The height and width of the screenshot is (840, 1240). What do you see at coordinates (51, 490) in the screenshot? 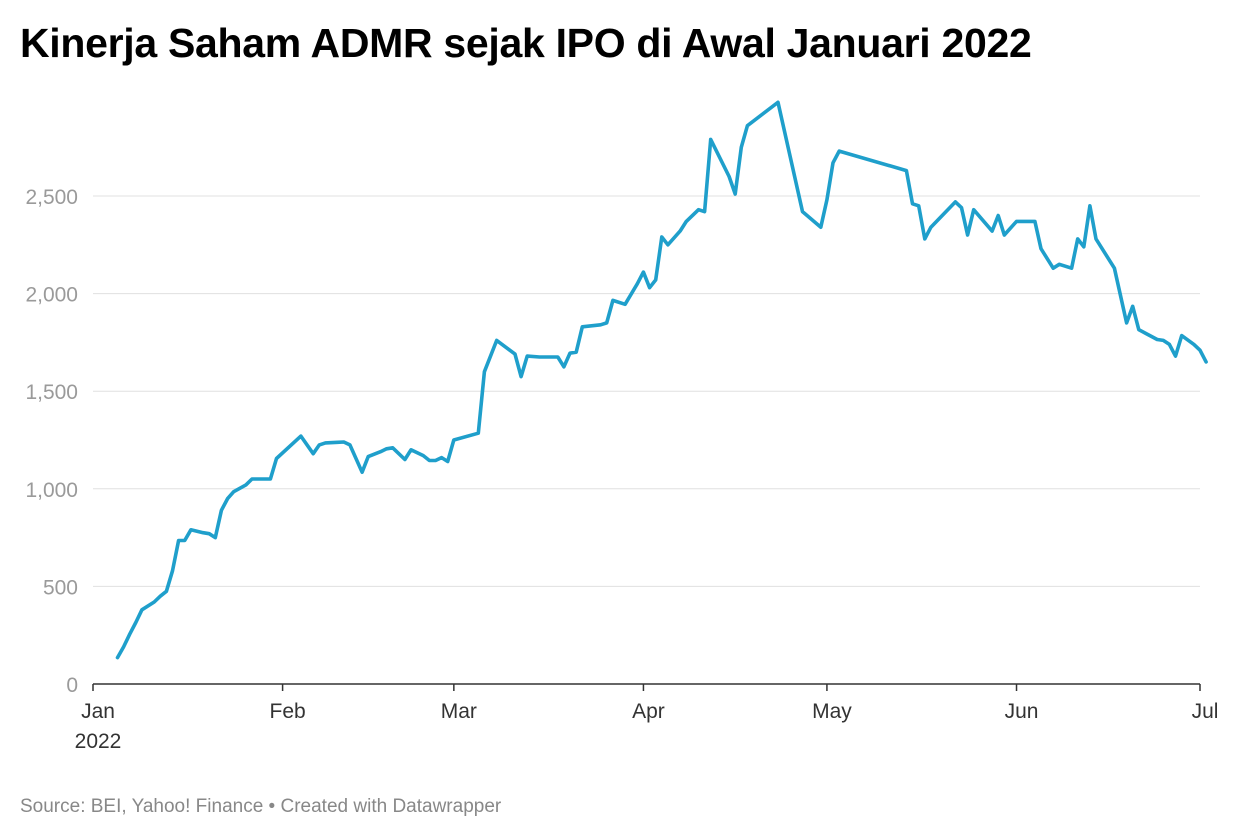
I see `y-tick-label: 1,000` at bounding box center [51, 490].